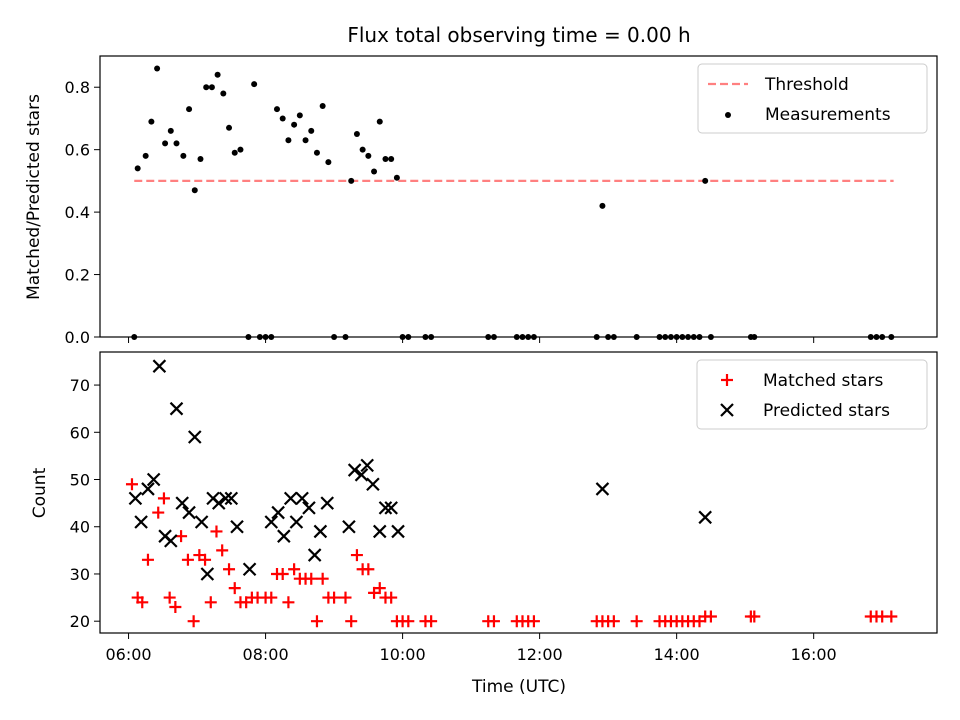 This screenshot has height=720, width=960. I want to click on x-tick-label-2: 10:00, so click(403, 654).